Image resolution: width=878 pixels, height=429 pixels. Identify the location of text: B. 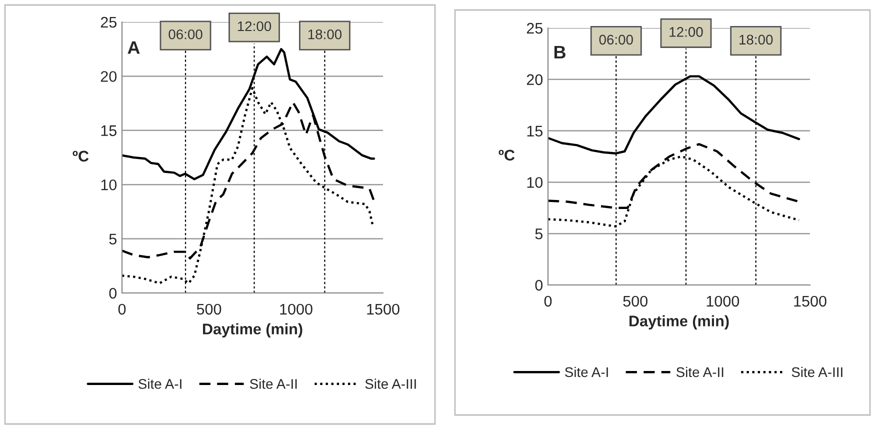
(560, 52).